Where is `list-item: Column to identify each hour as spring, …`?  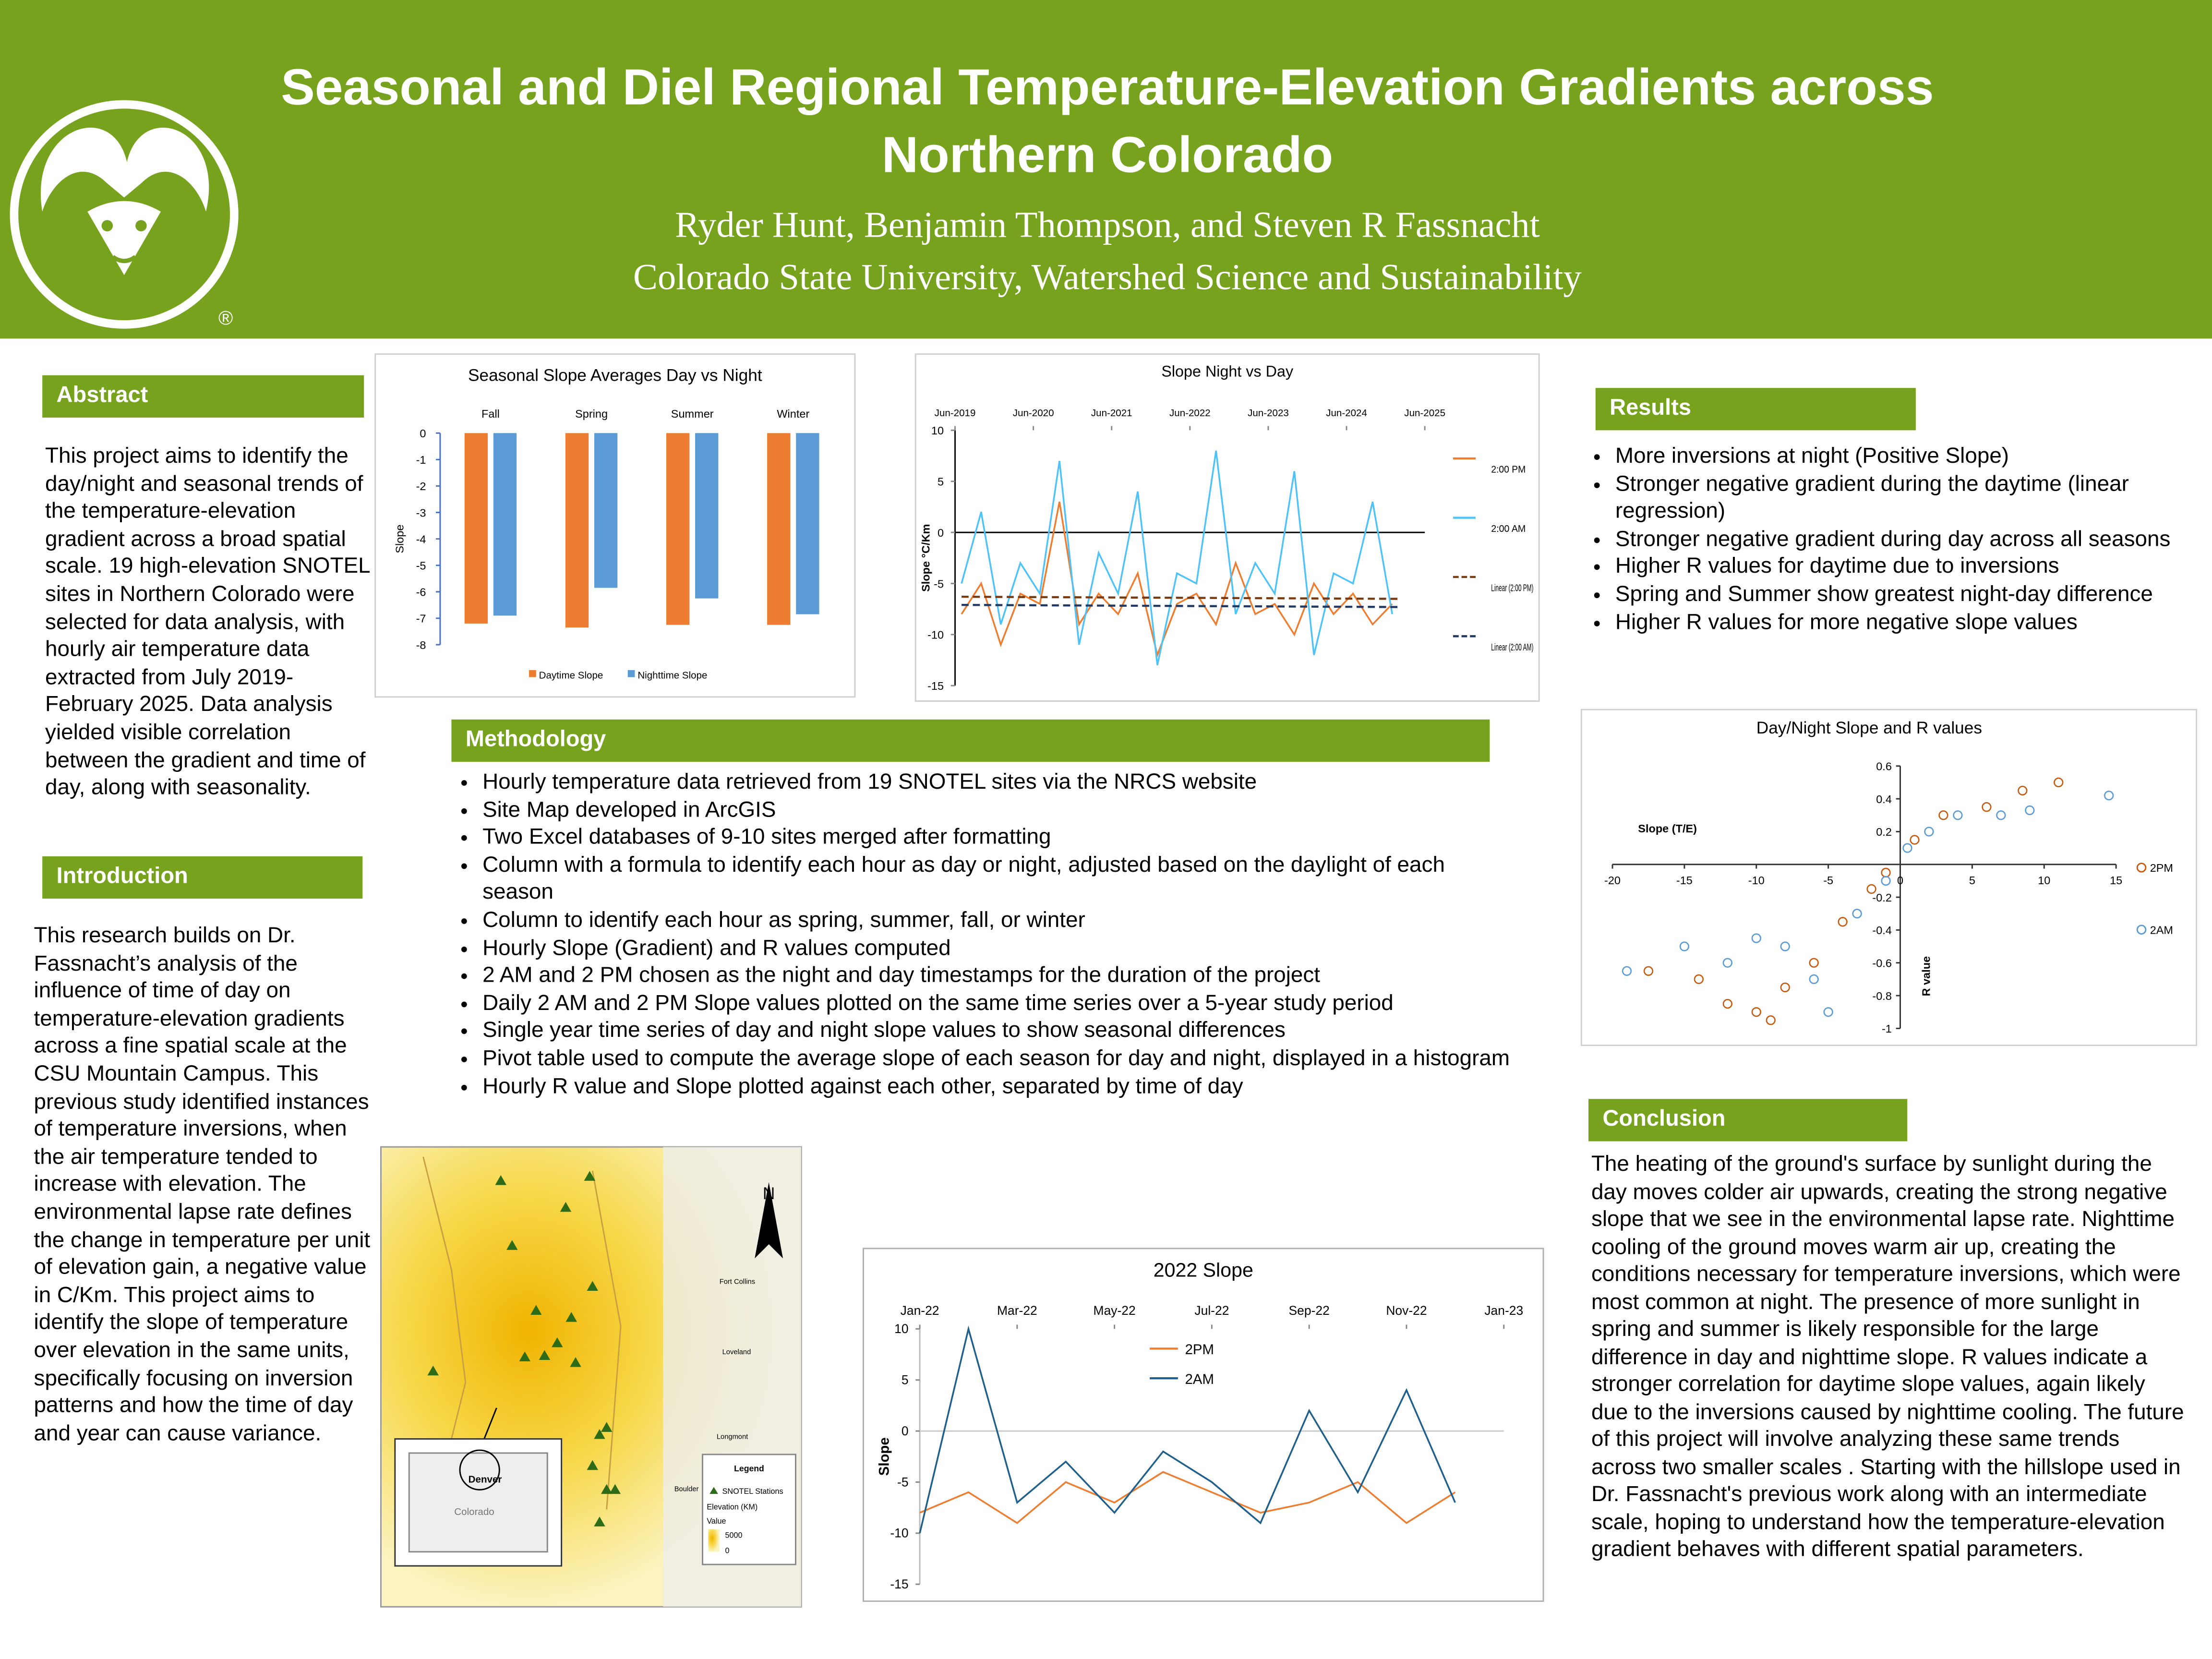 list-item: Column to identify each hour as spring, … is located at coordinates (997, 921).